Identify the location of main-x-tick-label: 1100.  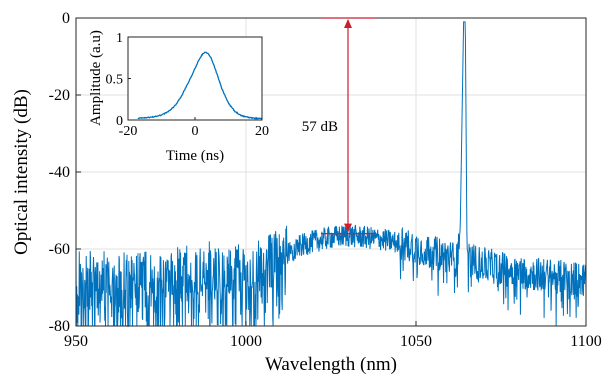
(585, 341).